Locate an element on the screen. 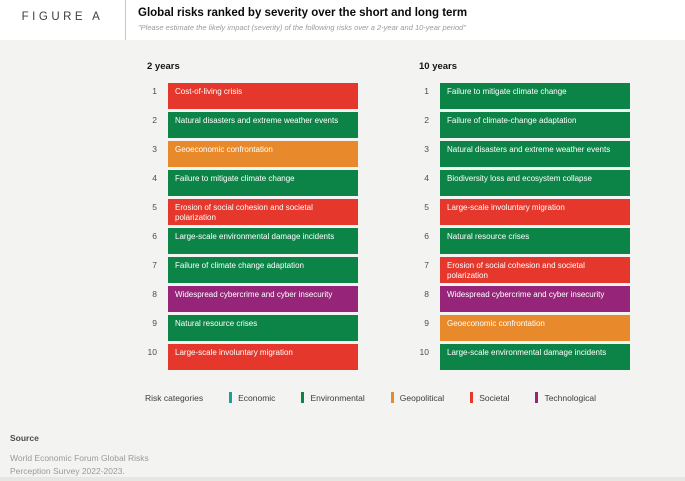 This screenshot has height=481, width=685. legend-label: Geopolitical is located at coordinates (422, 397).